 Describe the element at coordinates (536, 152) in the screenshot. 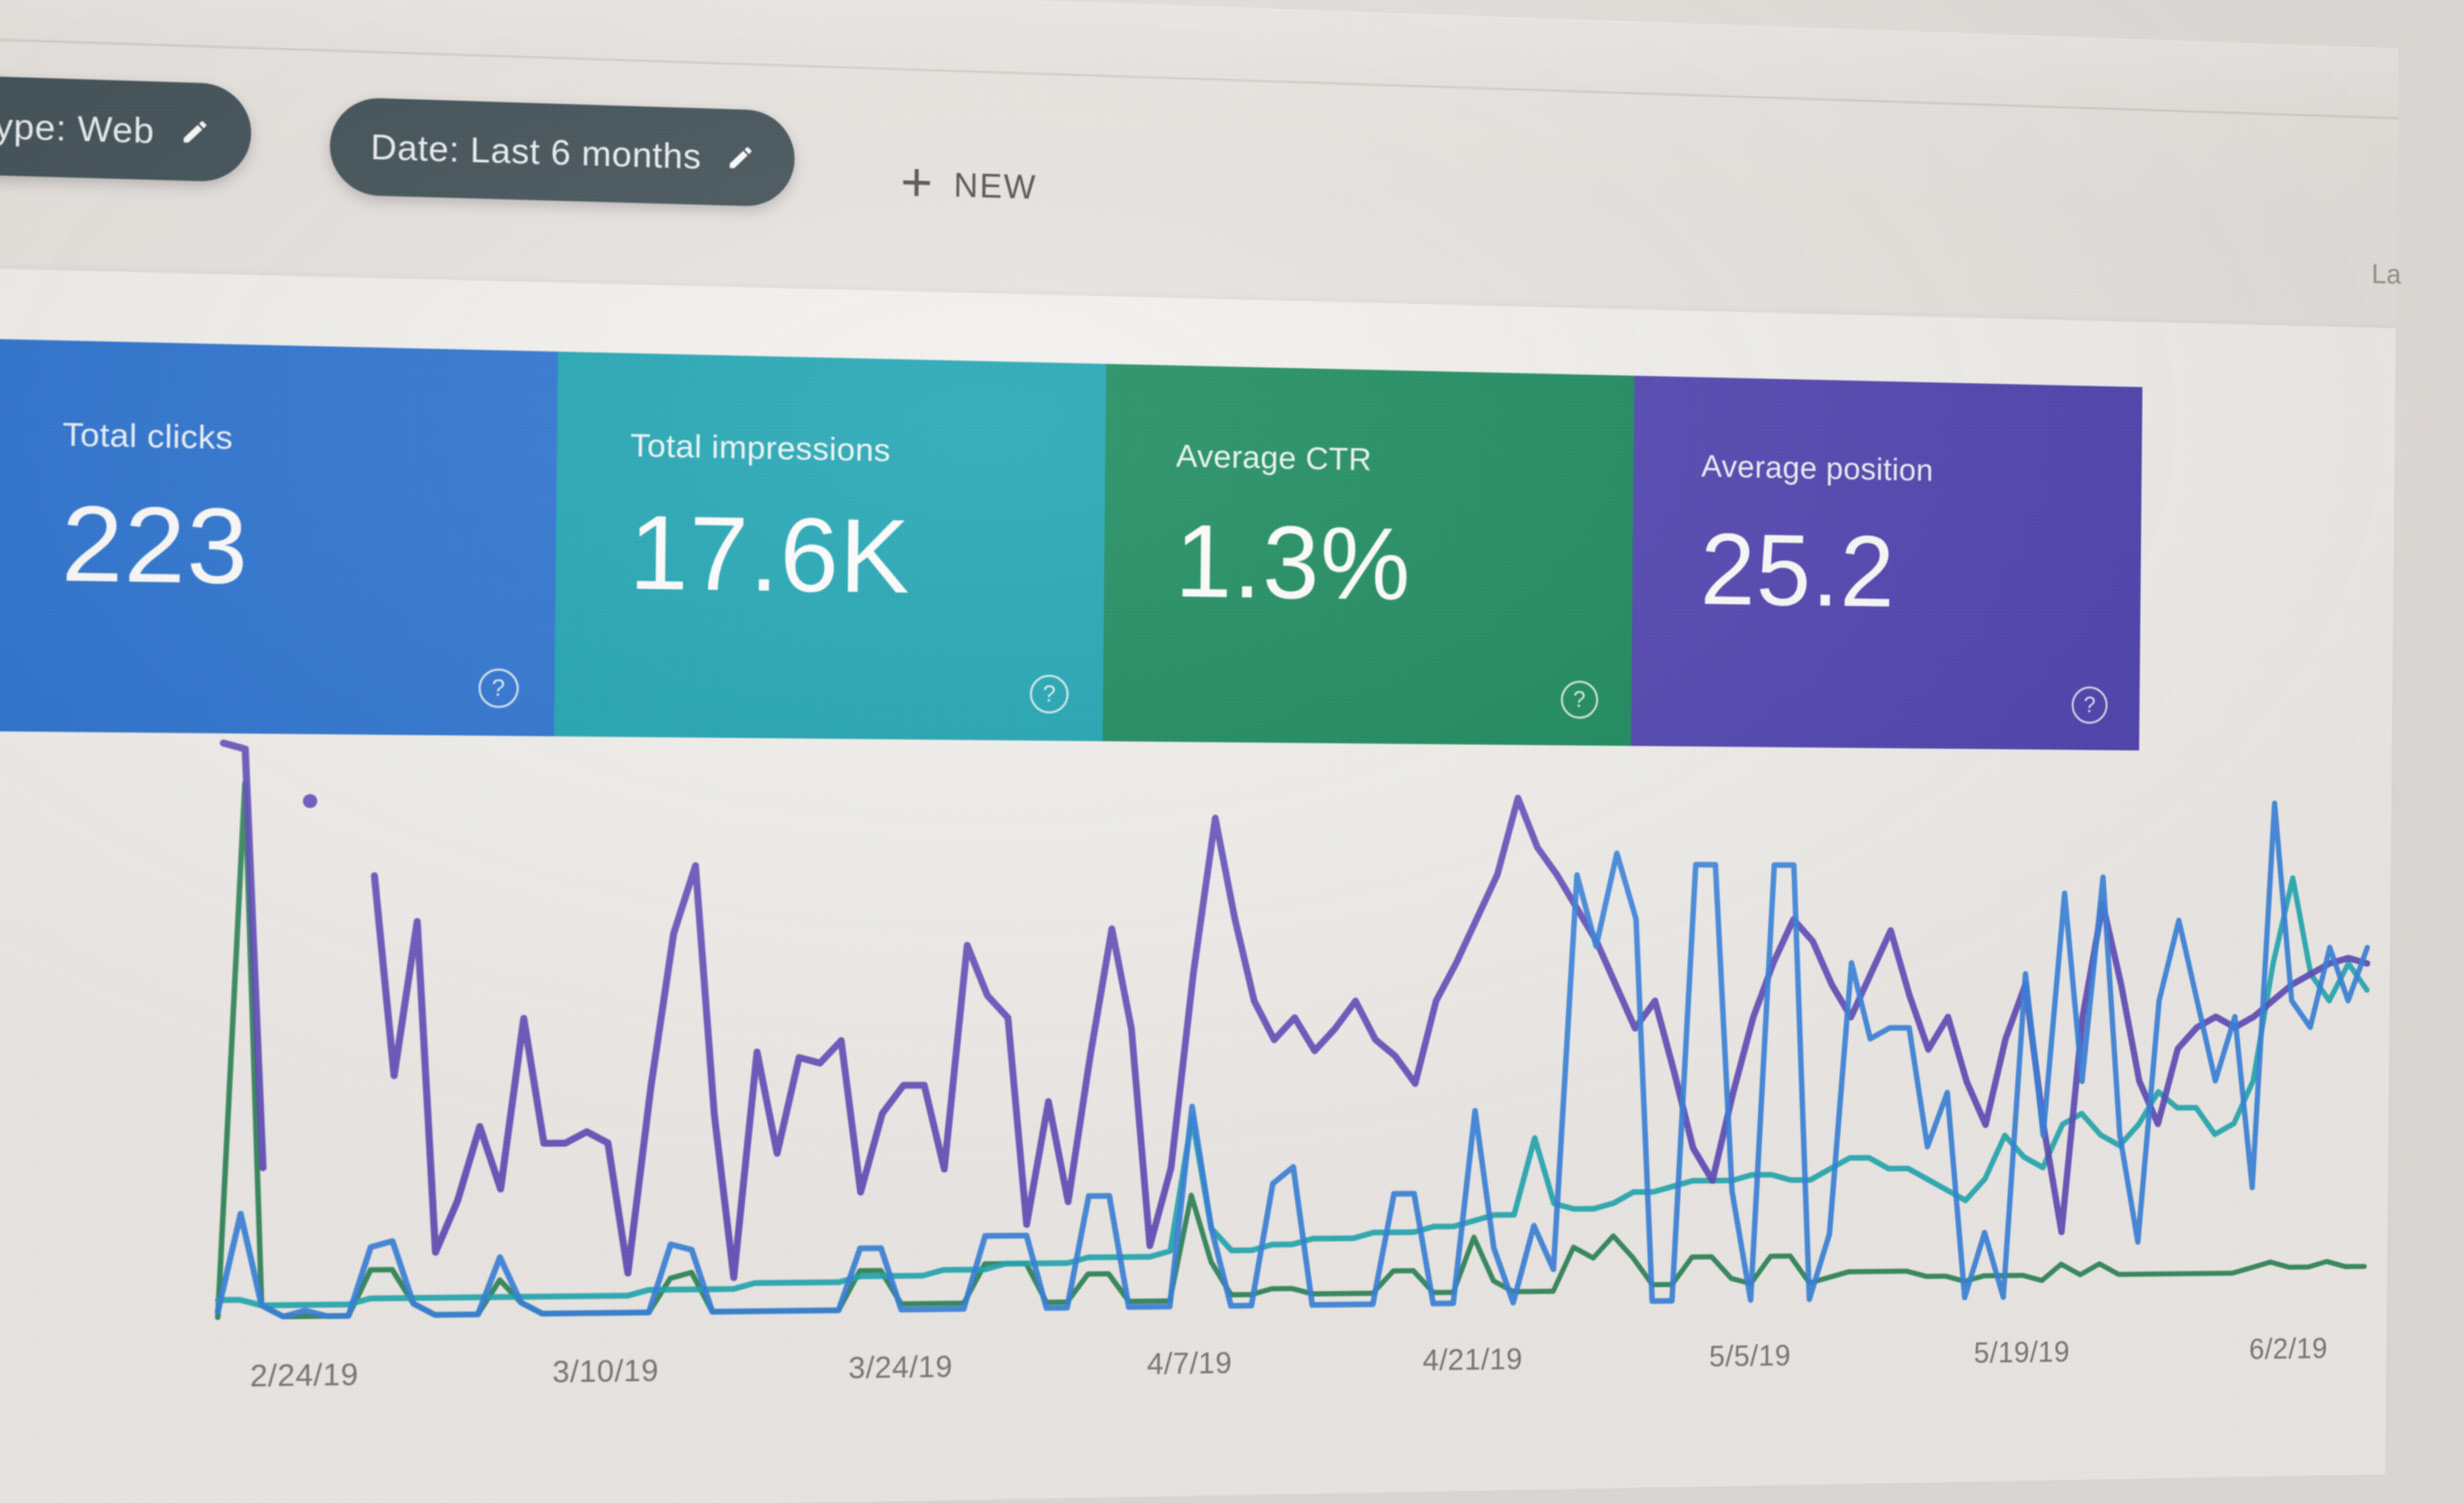

I see `filter-chip-label: Date: Last 6 months` at that location.